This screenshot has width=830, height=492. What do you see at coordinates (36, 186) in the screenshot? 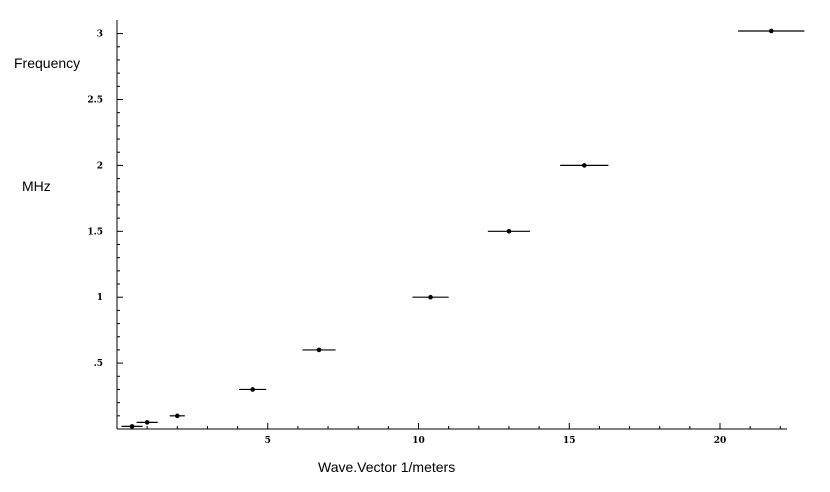
I see `y-axis-title-line2: MHz` at bounding box center [36, 186].